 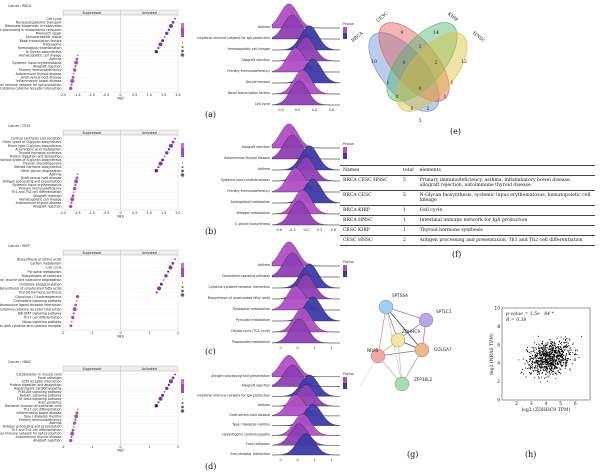 What do you see at coordinates (422, 62) in the screenshot?
I see `venn-set-kirp` at bounding box center [422, 62].